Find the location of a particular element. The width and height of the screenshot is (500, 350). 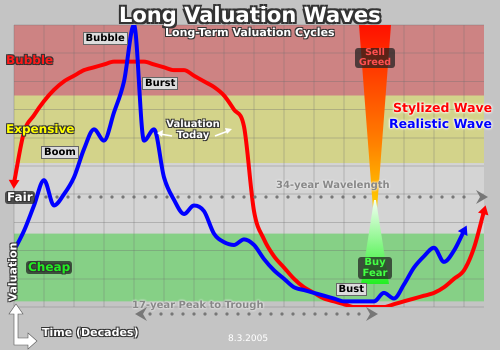

annotation: 17-year Peak to Trough is located at coordinates (198, 305).